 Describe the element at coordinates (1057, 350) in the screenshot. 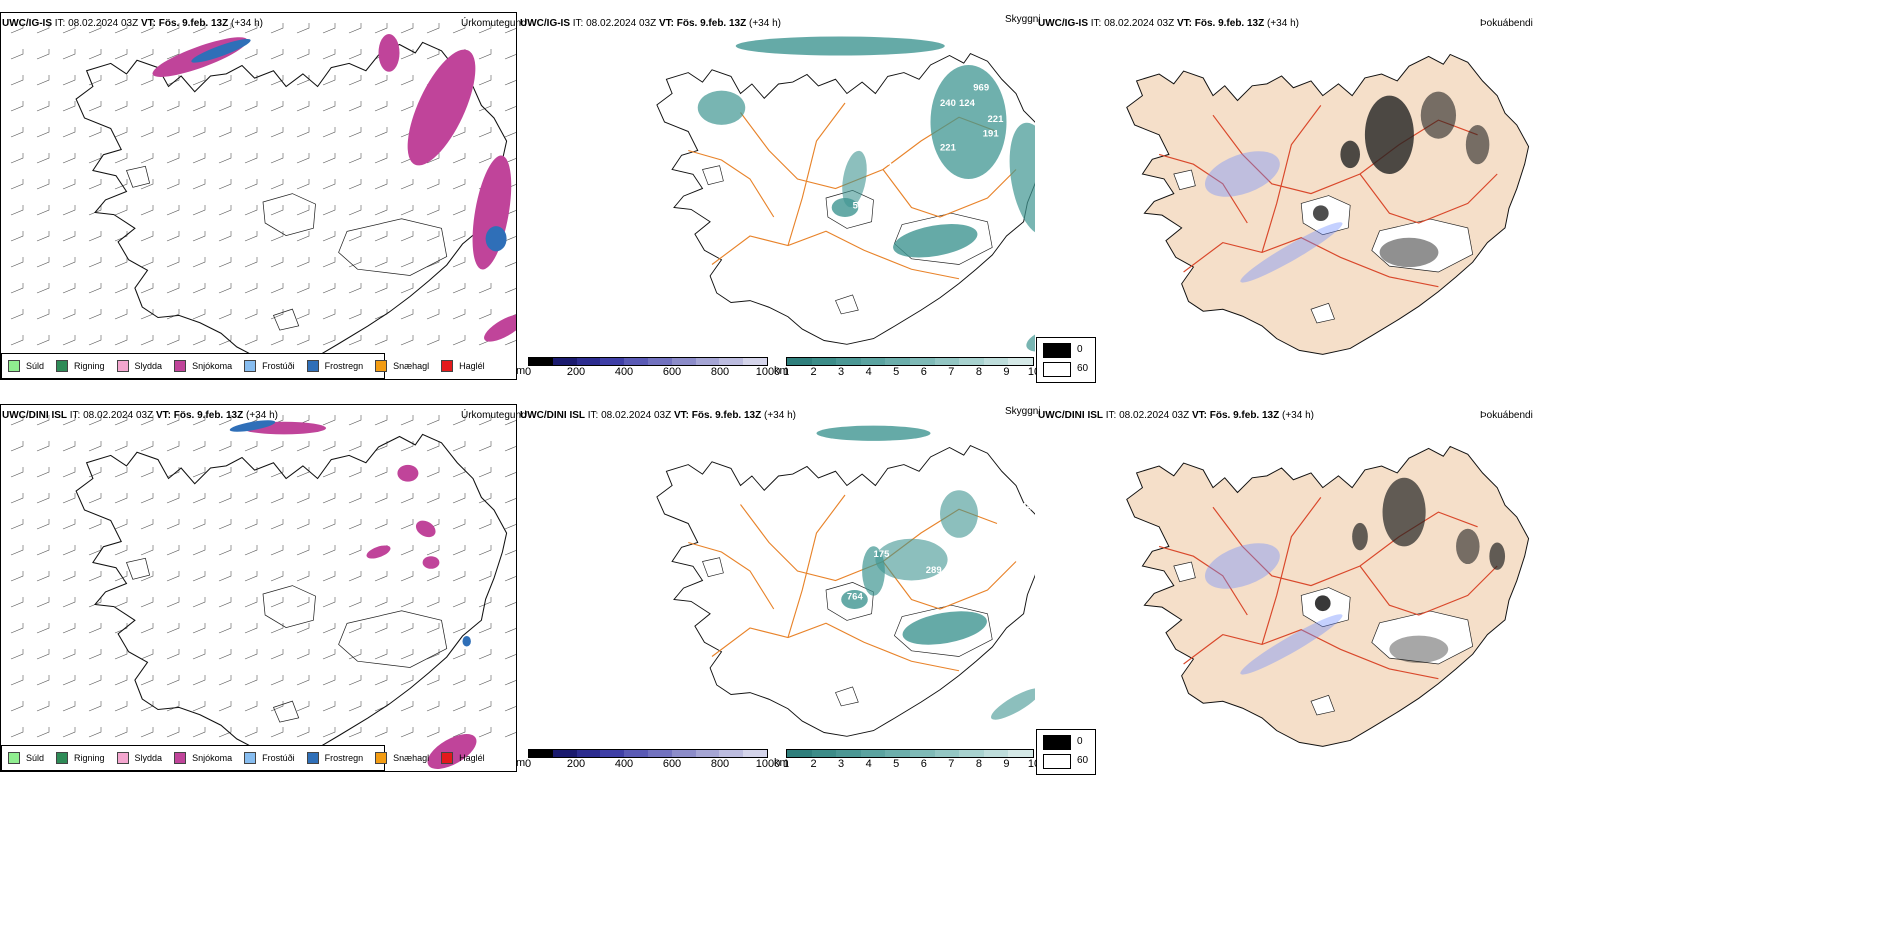

I see `fog-legend-swatch-low` at that location.